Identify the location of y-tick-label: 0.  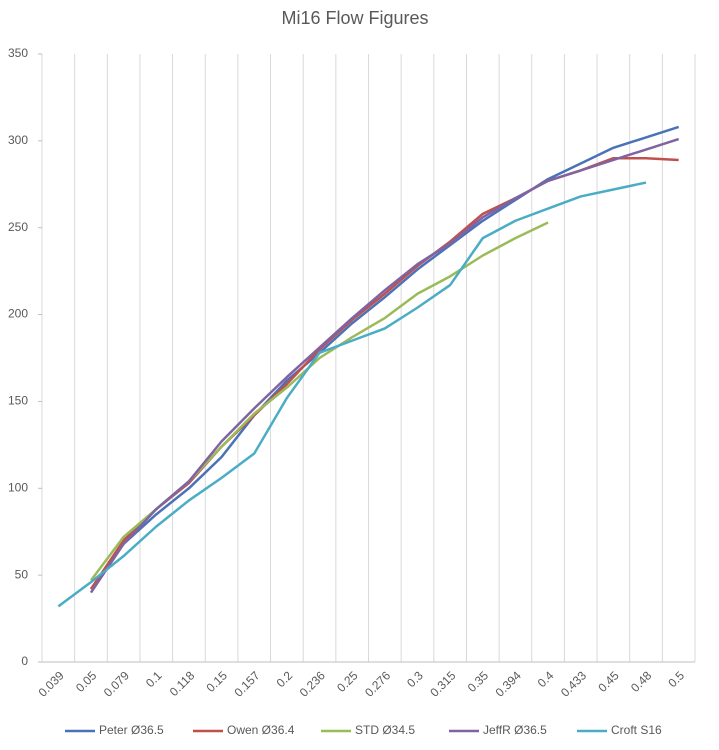
(24, 661).